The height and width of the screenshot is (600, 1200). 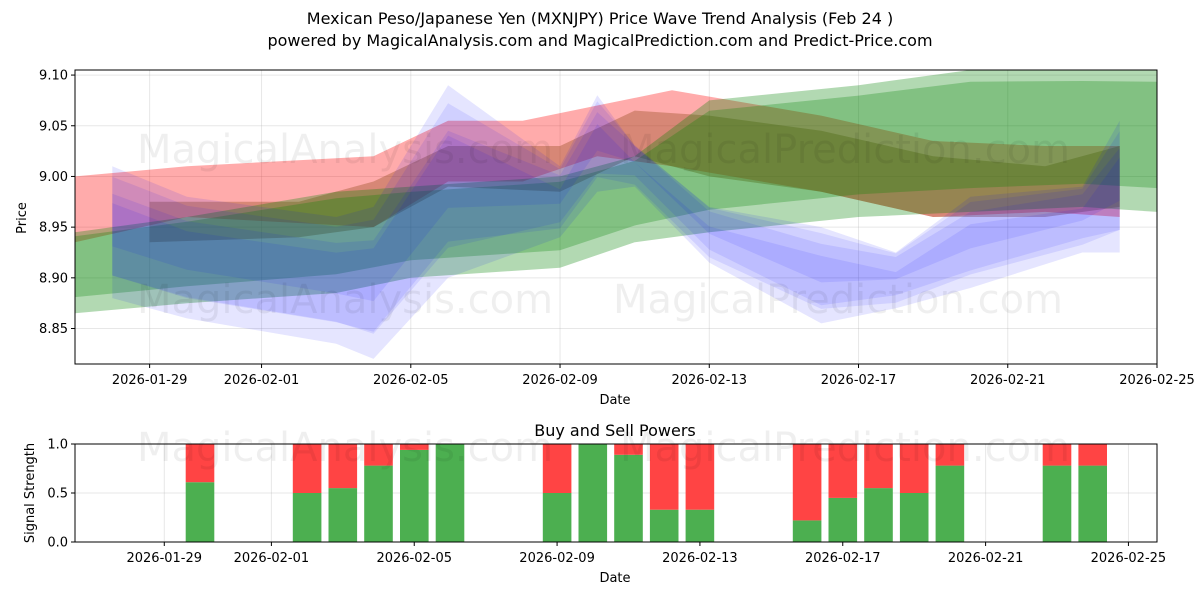 I want to click on signal-y-tick-label: 0.0, so click(x=57, y=543).